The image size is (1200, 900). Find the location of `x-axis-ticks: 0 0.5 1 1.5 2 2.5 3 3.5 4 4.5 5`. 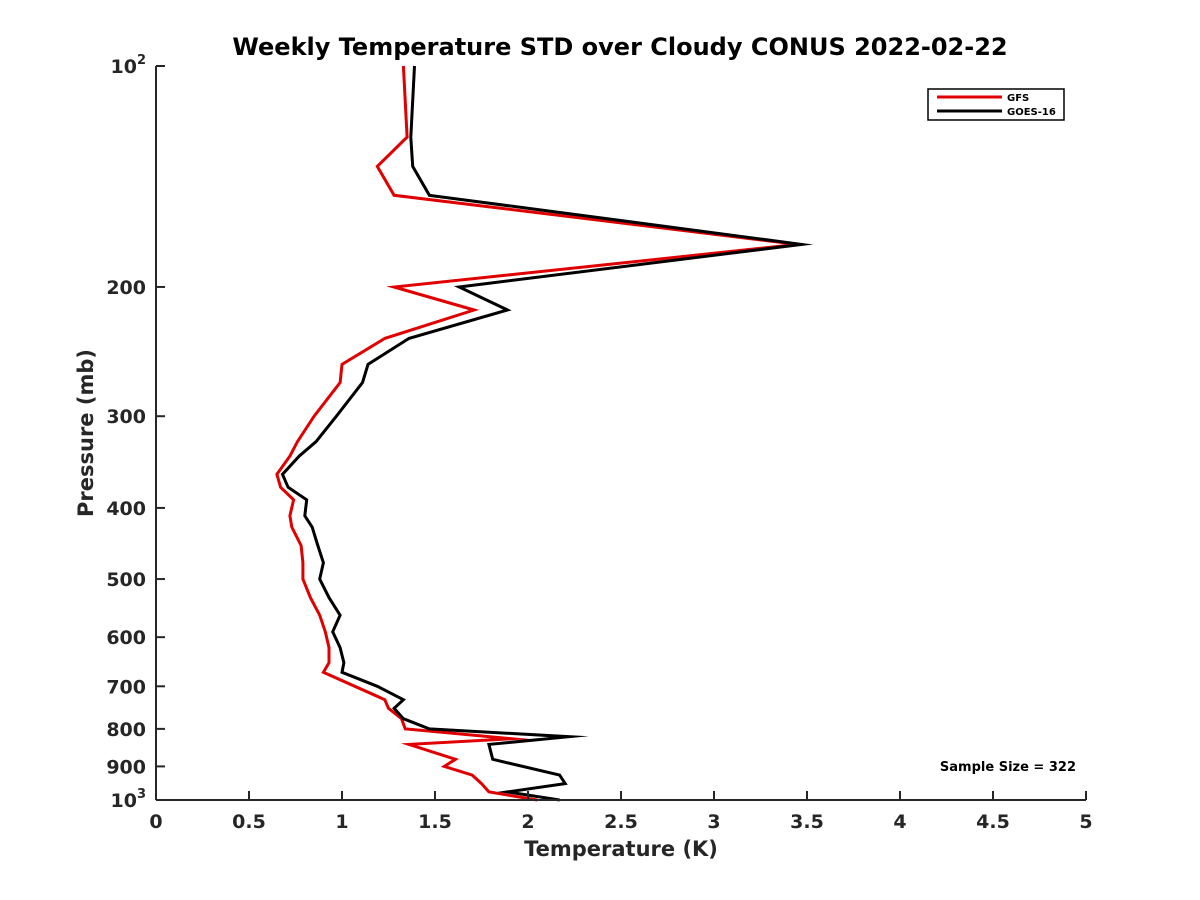

x-axis-ticks: 0 0.5 1 1.5 2 2.5 3 3.5 4 4.5 5 is located at coordinates (621, 812).